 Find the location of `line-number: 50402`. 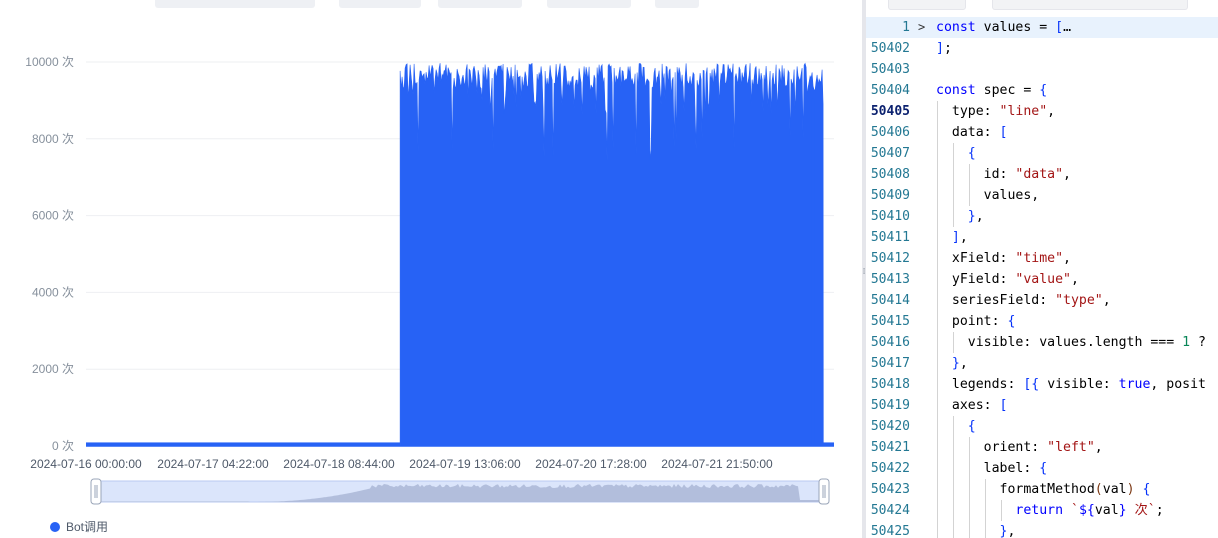

line-number: 50402 is located at coordinates (890, 48).